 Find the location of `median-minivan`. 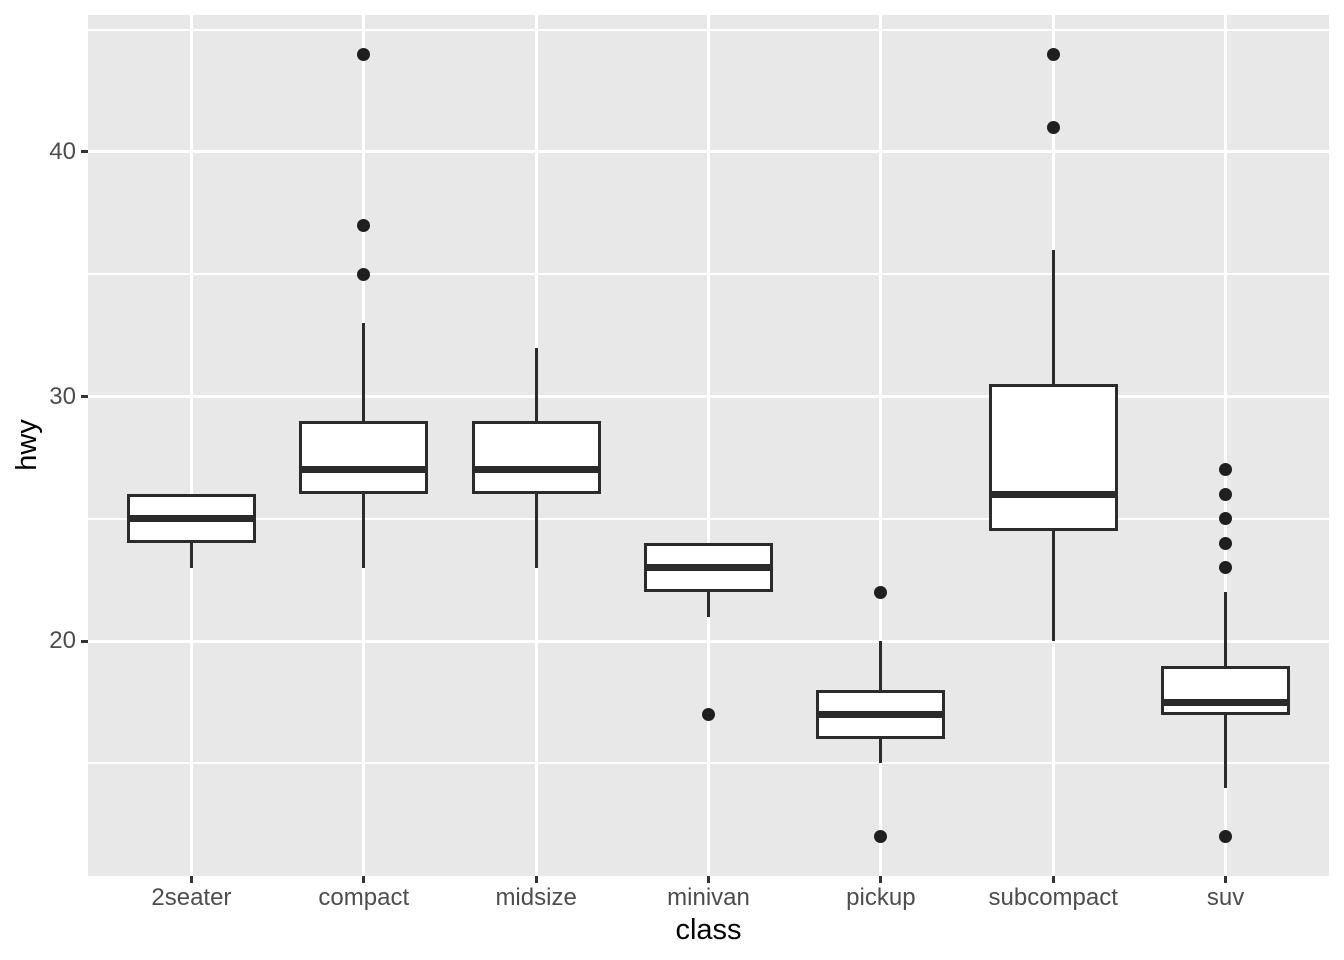

median-minivan is located at coordinates (708, 568).